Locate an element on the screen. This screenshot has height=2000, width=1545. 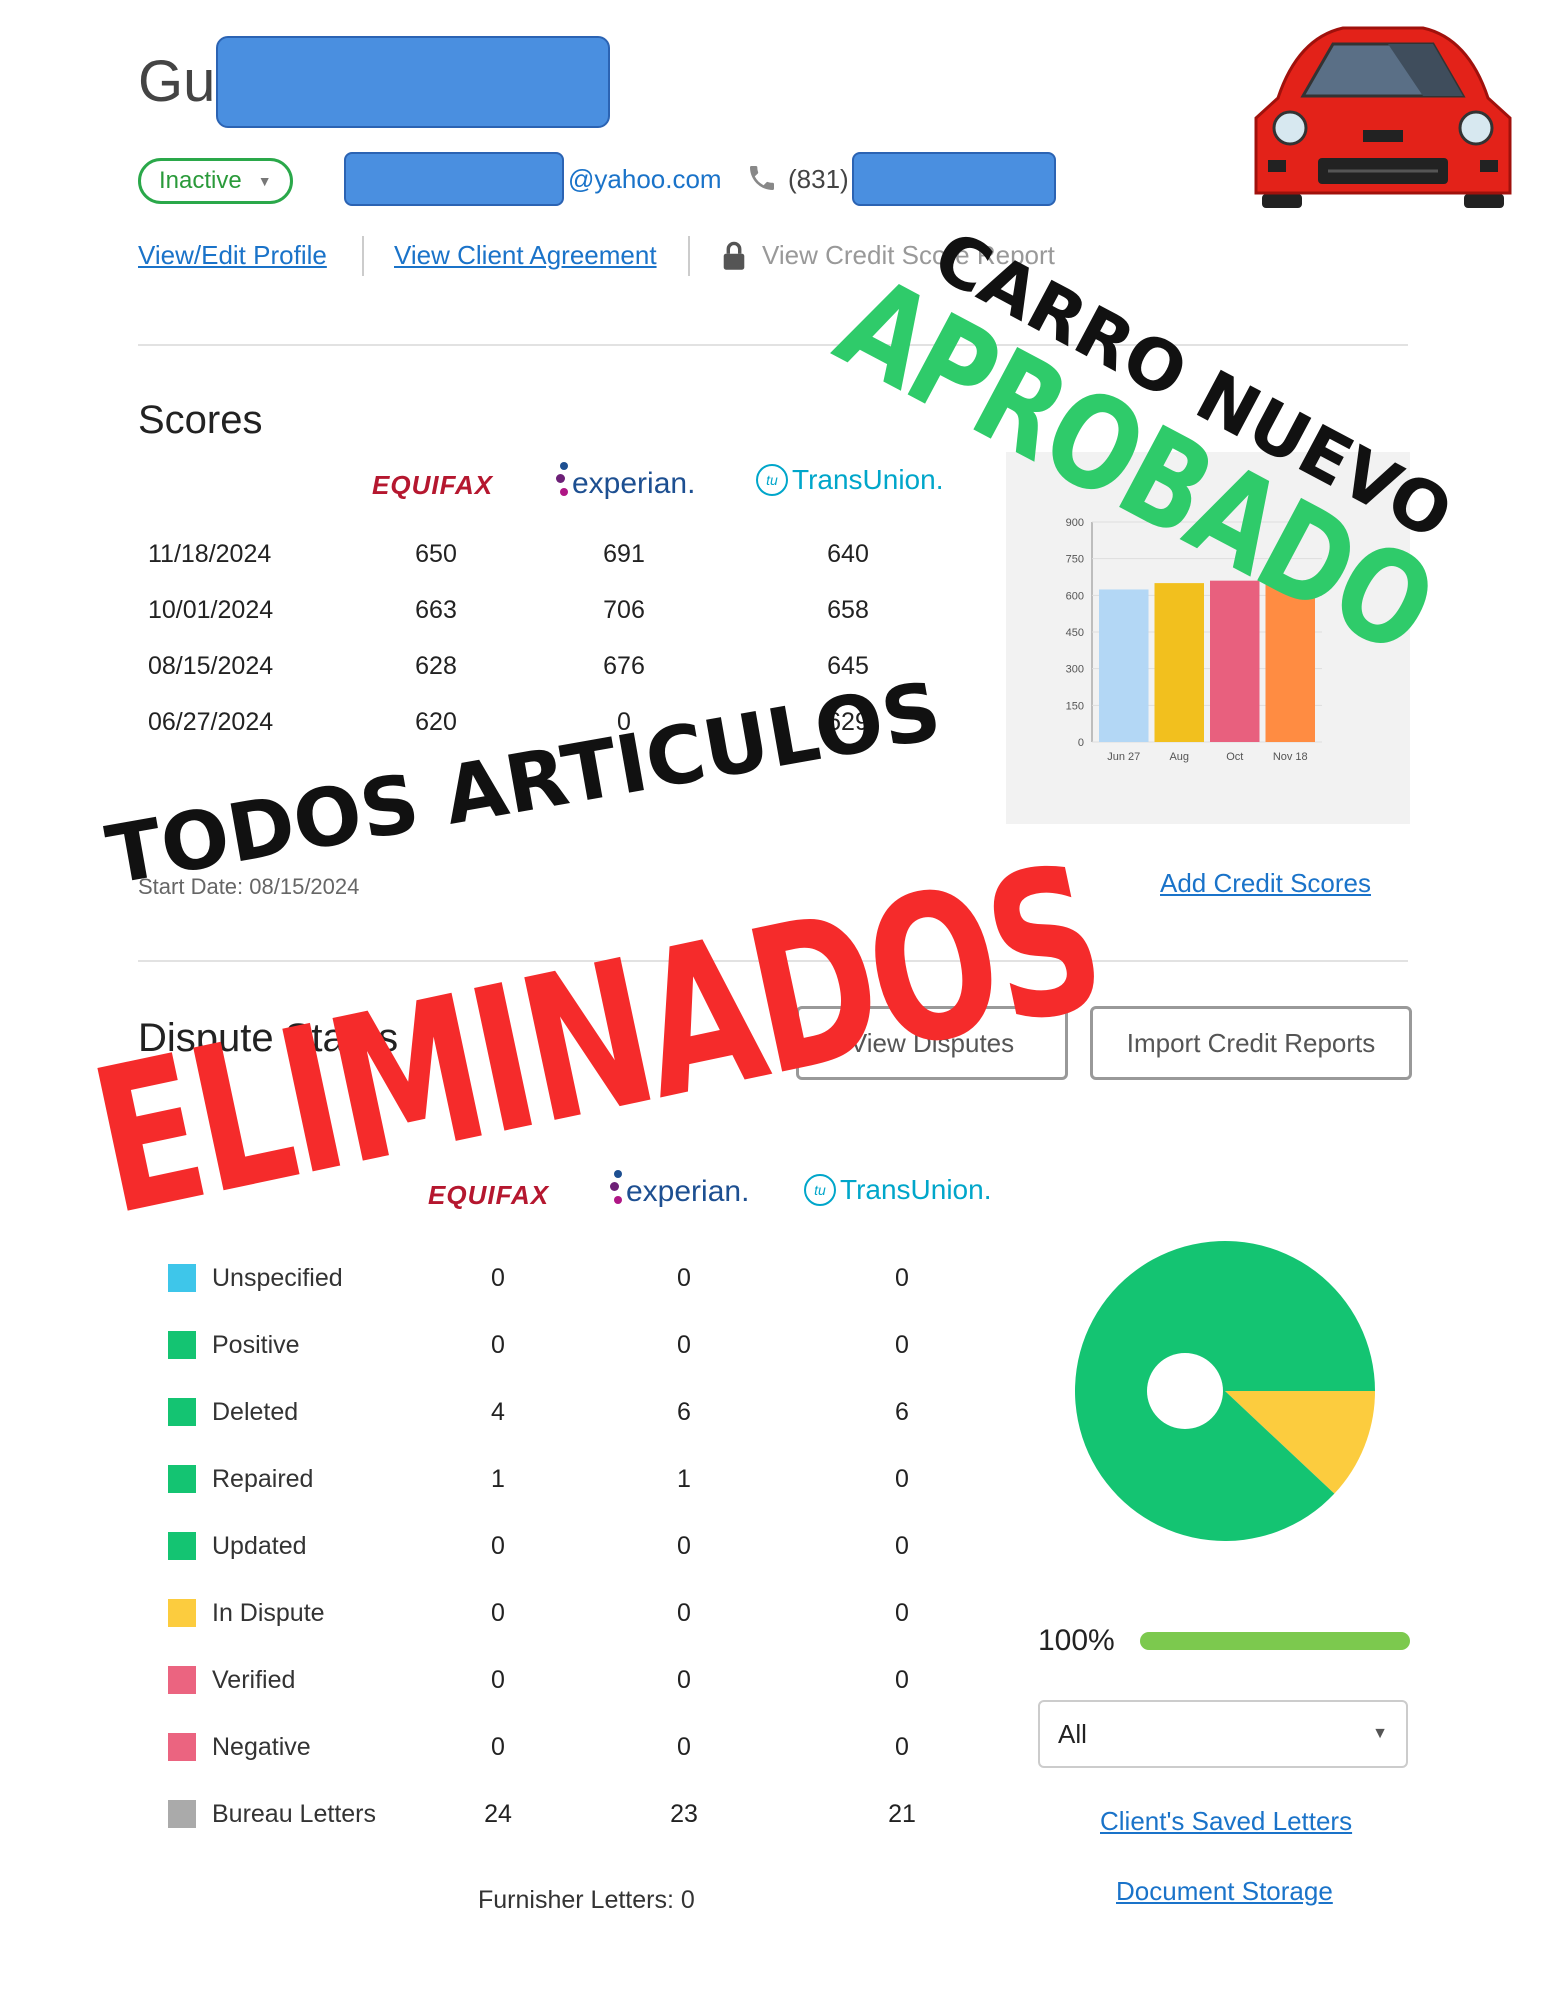
dispute-category-row: Updated 0 0 0 is located at coordinates (548, 1546).